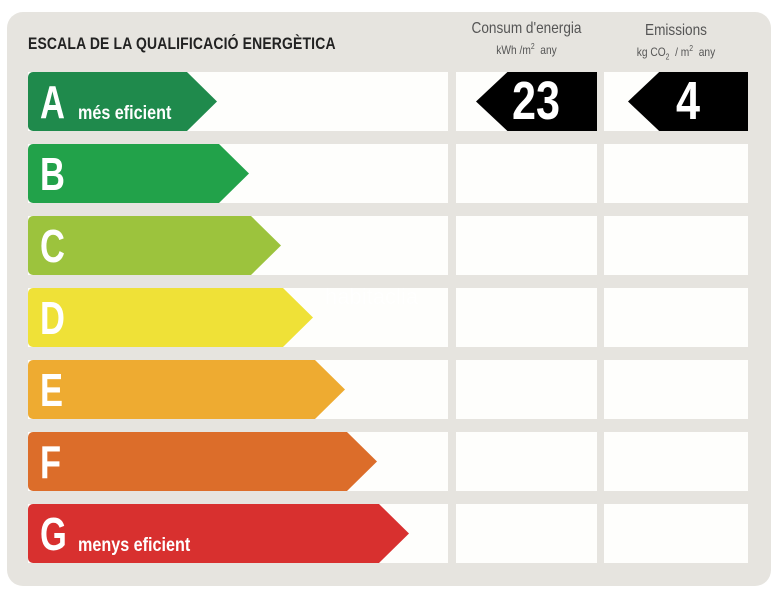  What do you see at coordinates (186, 389) in the screenshot?
I see `rating-bar-e: E` at bounding box center [186, 389].